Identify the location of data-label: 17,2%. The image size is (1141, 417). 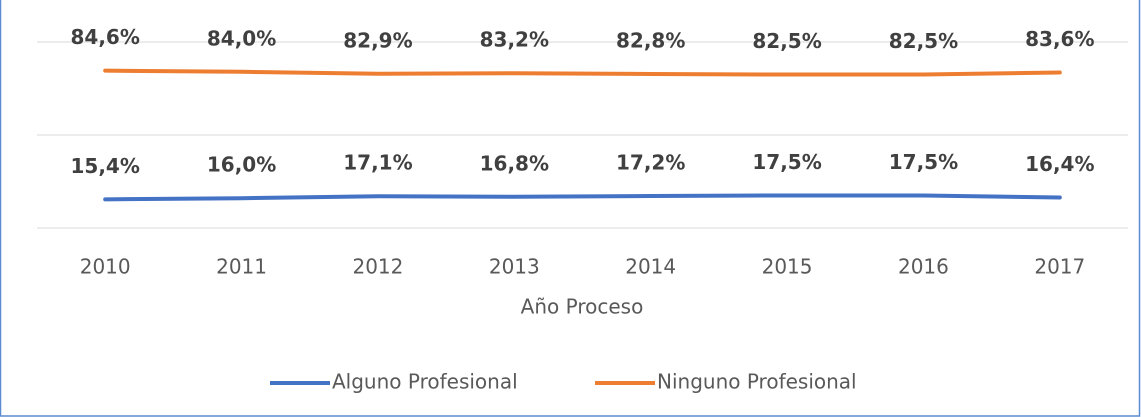
(650, 163).